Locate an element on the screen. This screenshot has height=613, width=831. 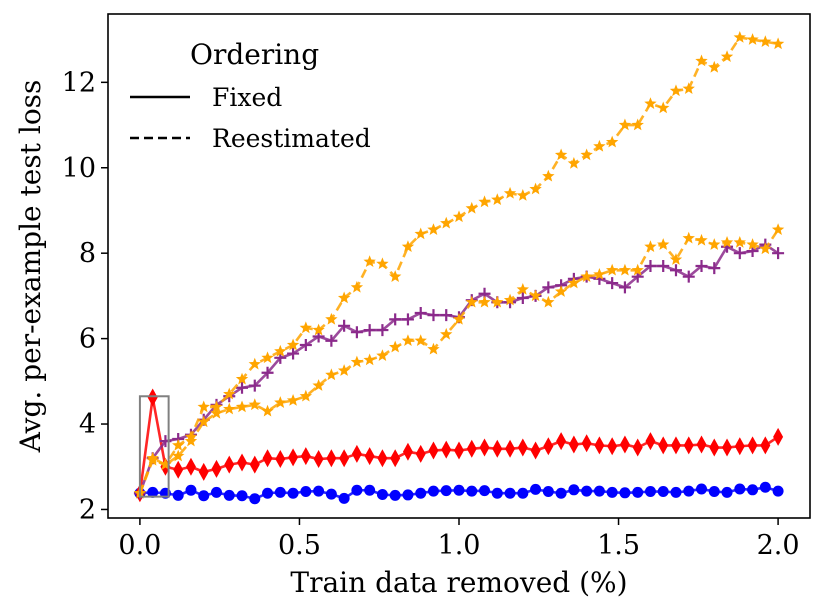
y-tick-label: 4 is located at coordinates (87, 424).